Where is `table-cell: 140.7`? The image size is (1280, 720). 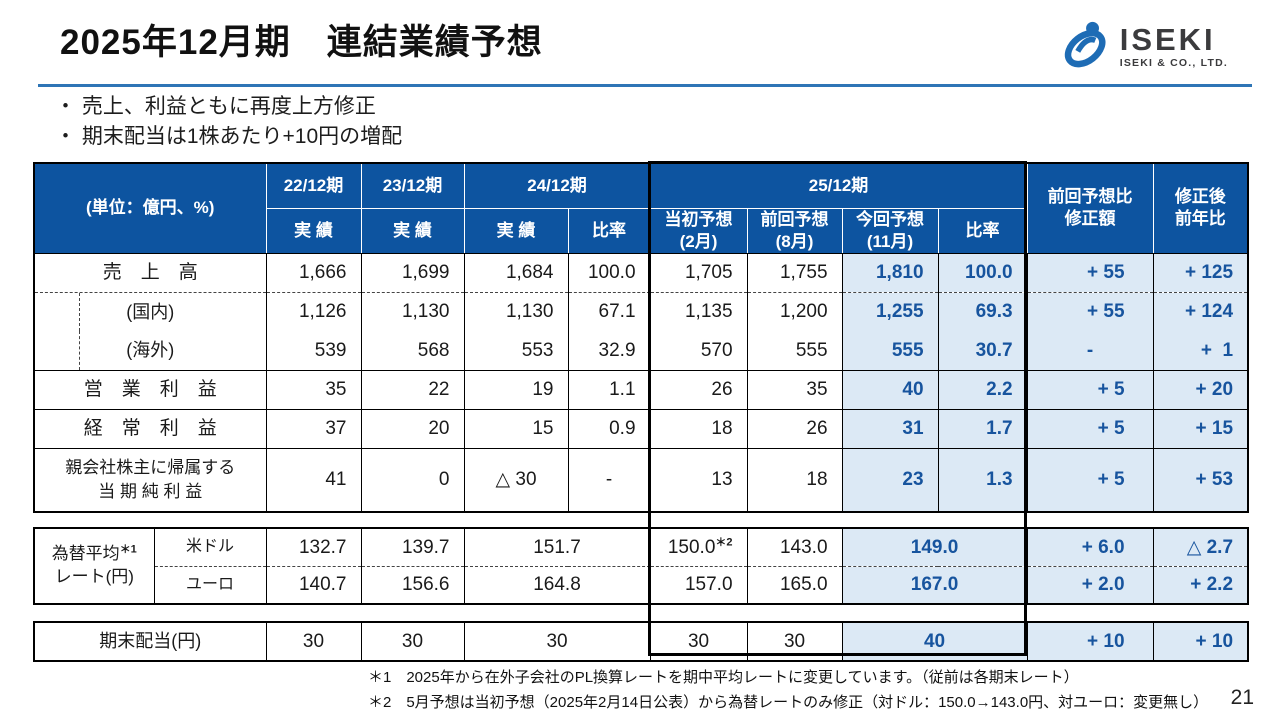
table-cell: 140.7 is located at coordinates (313, 585).